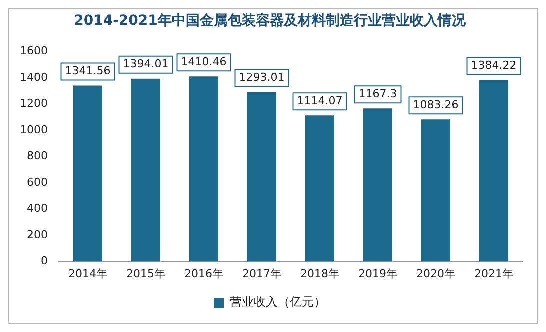 The width and height of the screenshot is (546, 332). Describe the element at coordinates (262, 77) in the screenshot. I see `data-label: 1293.01` at that location.